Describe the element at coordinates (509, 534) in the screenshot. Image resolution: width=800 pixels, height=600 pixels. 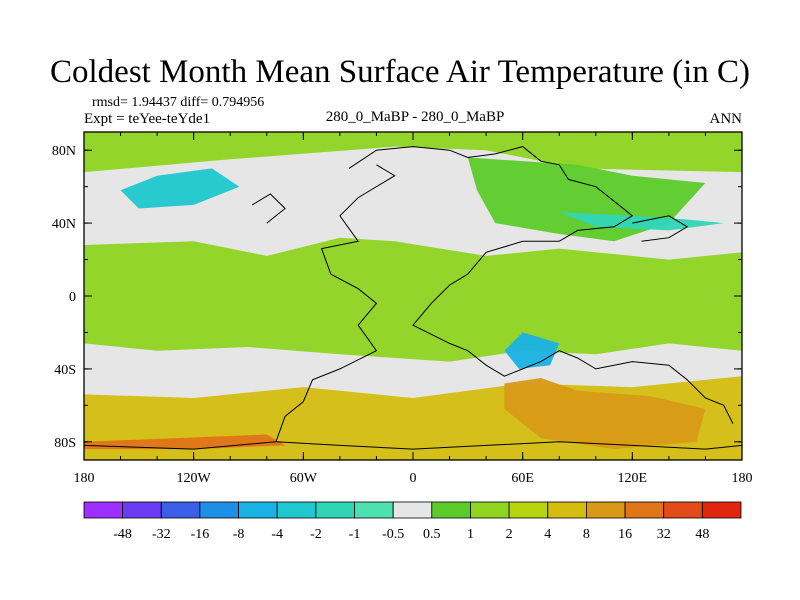
I see `colorbar-label-10: 2` at that location.